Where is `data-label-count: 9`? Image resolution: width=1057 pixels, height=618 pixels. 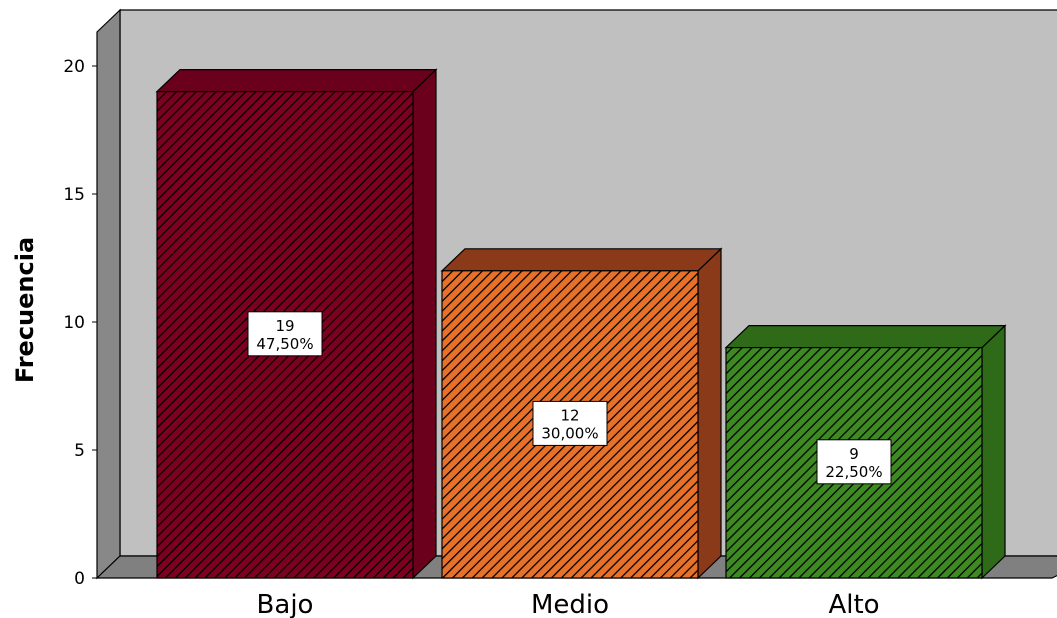 data-label-count: 9 is located at coordinates (854, 454).